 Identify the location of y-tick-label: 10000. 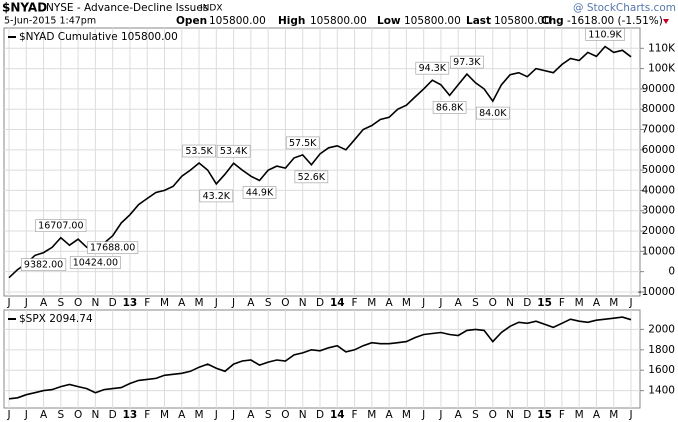
(658, 251).